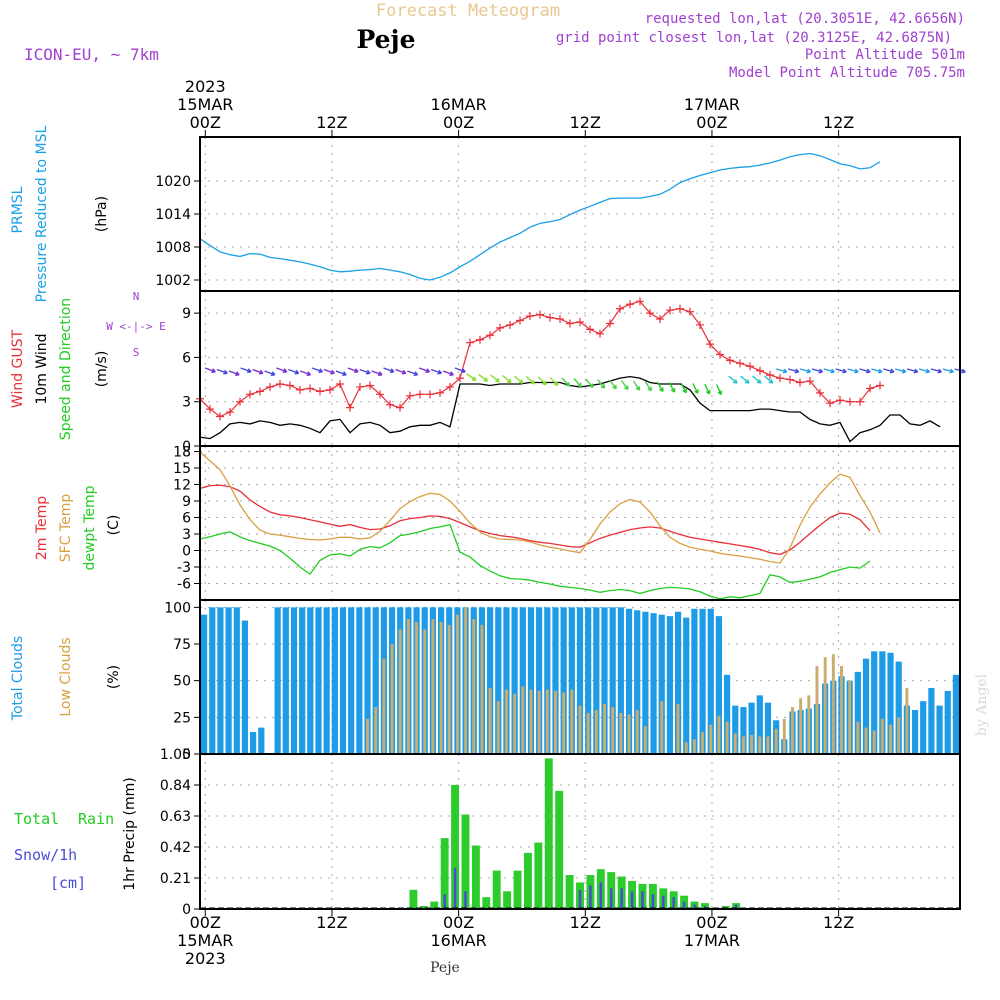 The image size is (1000, 1000). Describe the element at coordinates (60, 213) in the screenshot. I see `pressure-labels: PRMSL Pressure Reduced to MSL (hPa)` at that location.